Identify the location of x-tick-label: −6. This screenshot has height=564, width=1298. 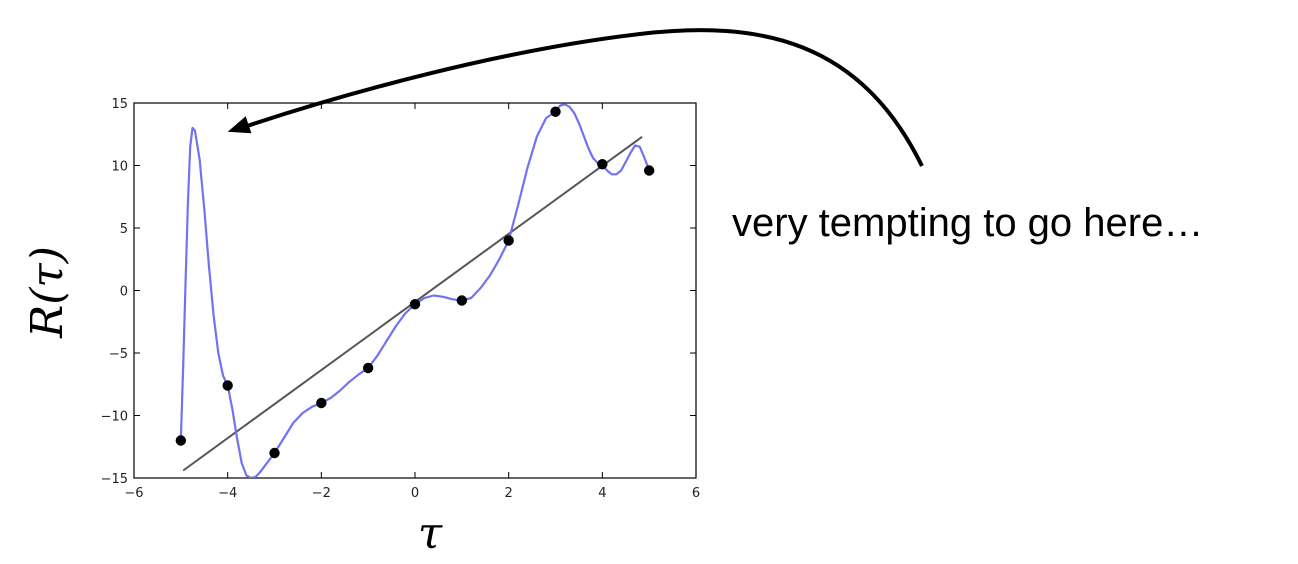
(133, 493).